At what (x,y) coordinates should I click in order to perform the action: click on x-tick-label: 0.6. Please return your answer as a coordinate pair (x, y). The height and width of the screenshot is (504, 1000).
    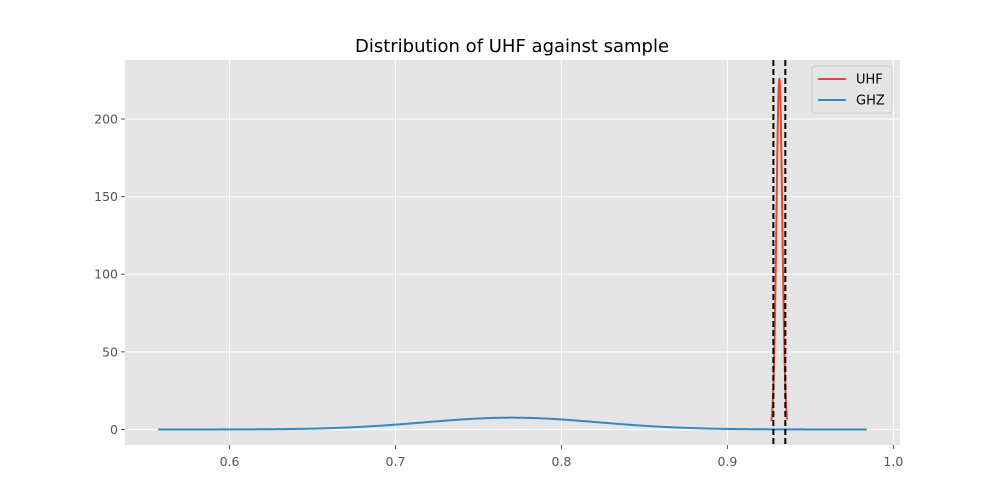
    Looking at the image, I should click on (230, 461).